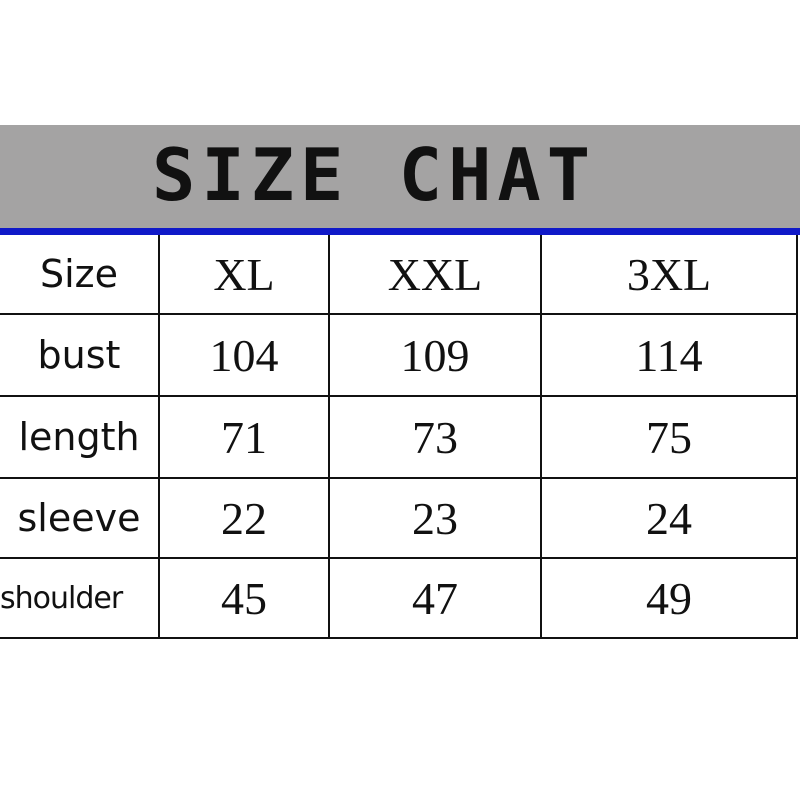 The width and height of the screenshot is (800, 800). What do you see at coordinates (400, 231) in the screenshot?
I see `divider-line` at bounding box center [400, 231].